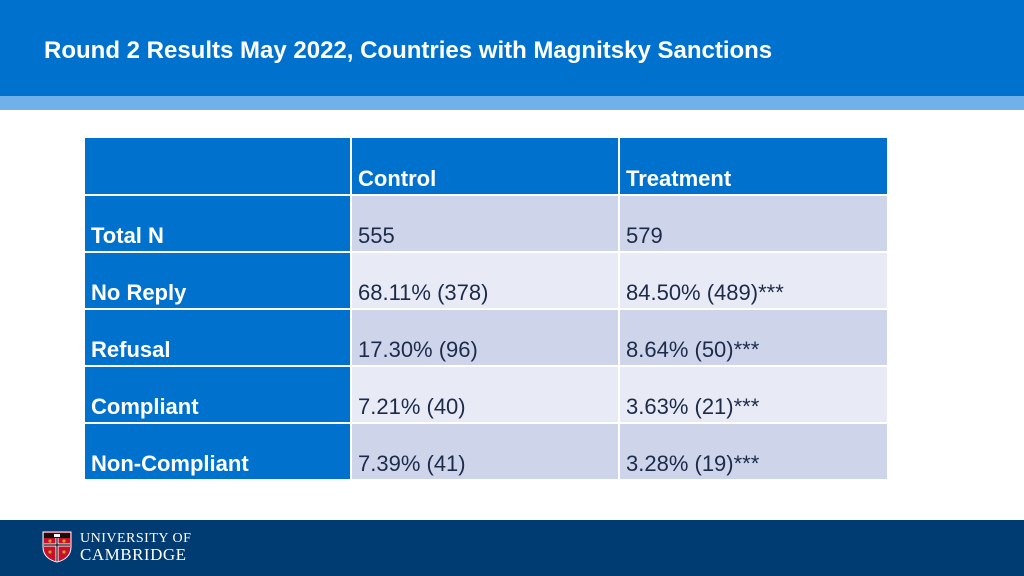 The height and width of the screenshot is (576, 1024). I want to click on table-row: Total N 555 579, so click(486, 223).